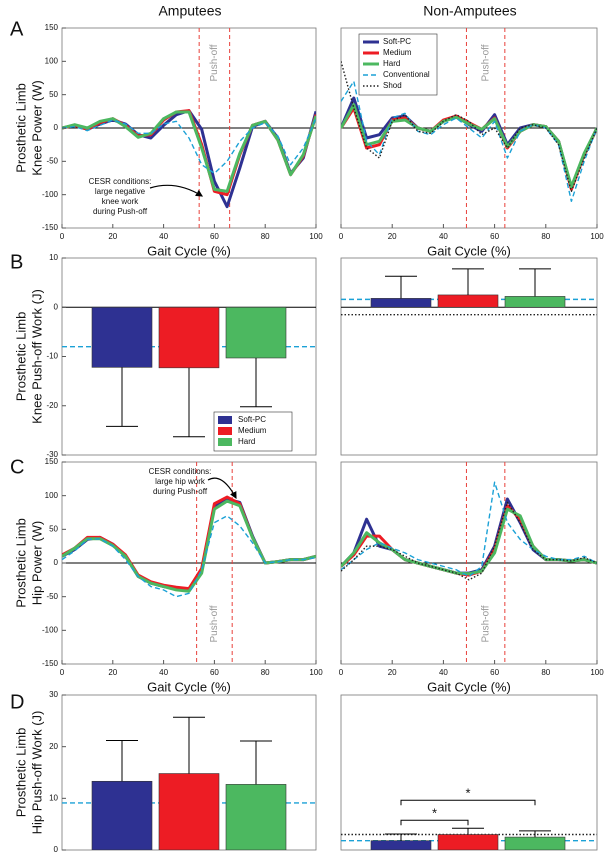 This screenshot has height=861, width=612. Describe the element at coordinates (36, 127) in the screenshot. I see `y-axis-label: Knee Power (W)` at that location.